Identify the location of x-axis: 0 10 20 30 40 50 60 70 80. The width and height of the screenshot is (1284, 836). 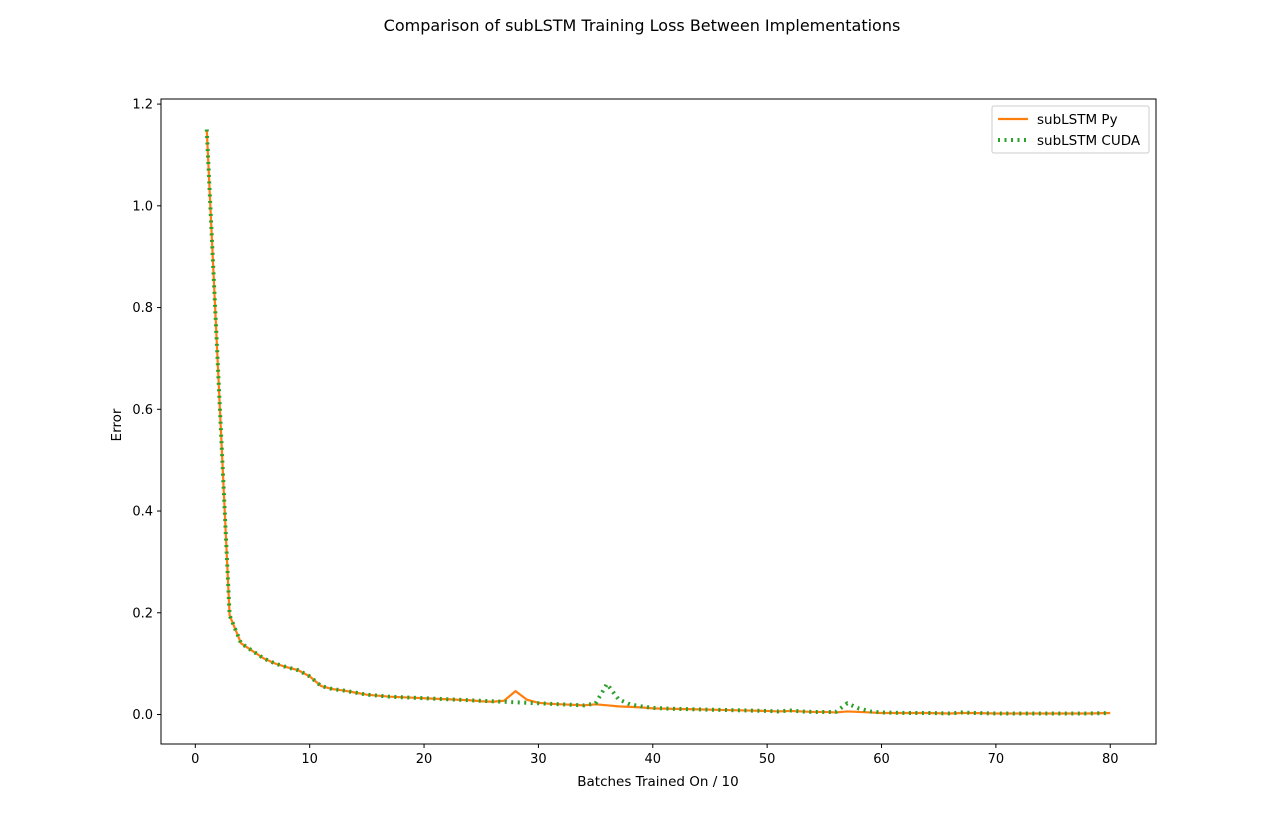
(655, 755).